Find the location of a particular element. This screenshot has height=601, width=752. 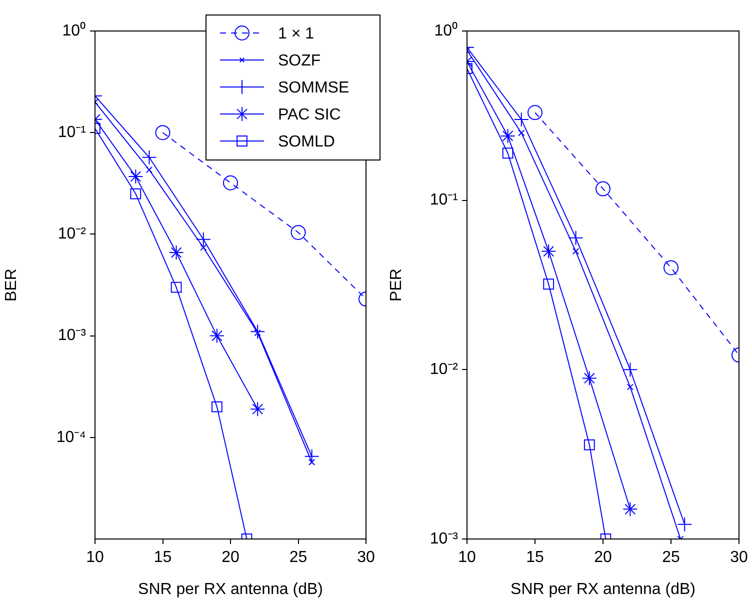

y-axis-title: BER is located at coordinates (11, 285).